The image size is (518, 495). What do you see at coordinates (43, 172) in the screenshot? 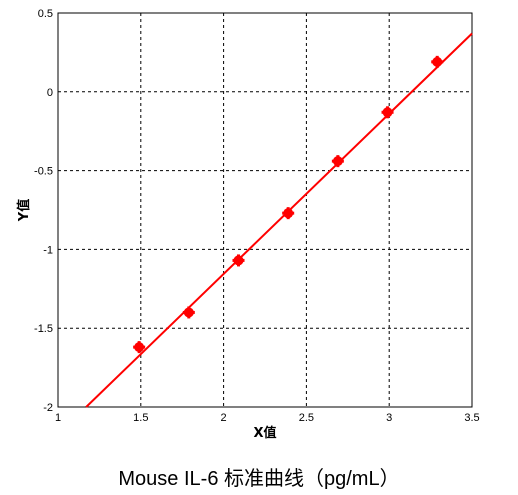
I see `y-tick-label: -0.5` at bounding box center [43, 172].